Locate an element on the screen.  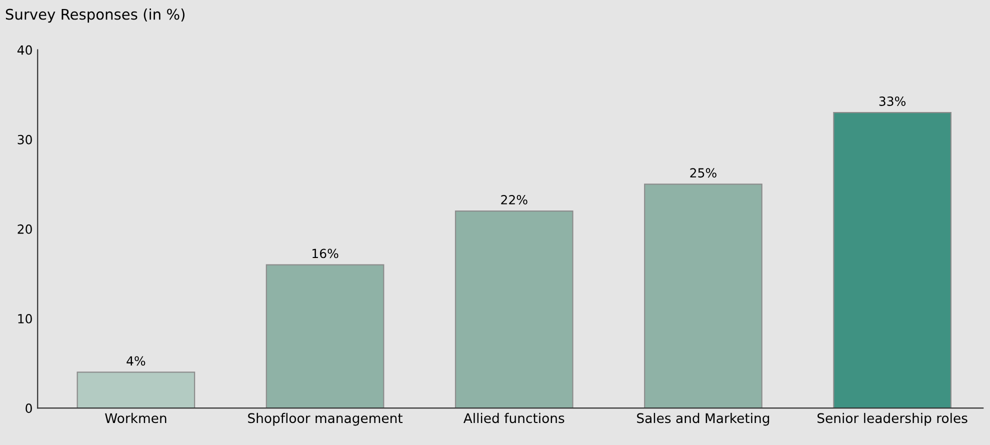
y-tick-label: 40 is located at coordinates (24, 50).